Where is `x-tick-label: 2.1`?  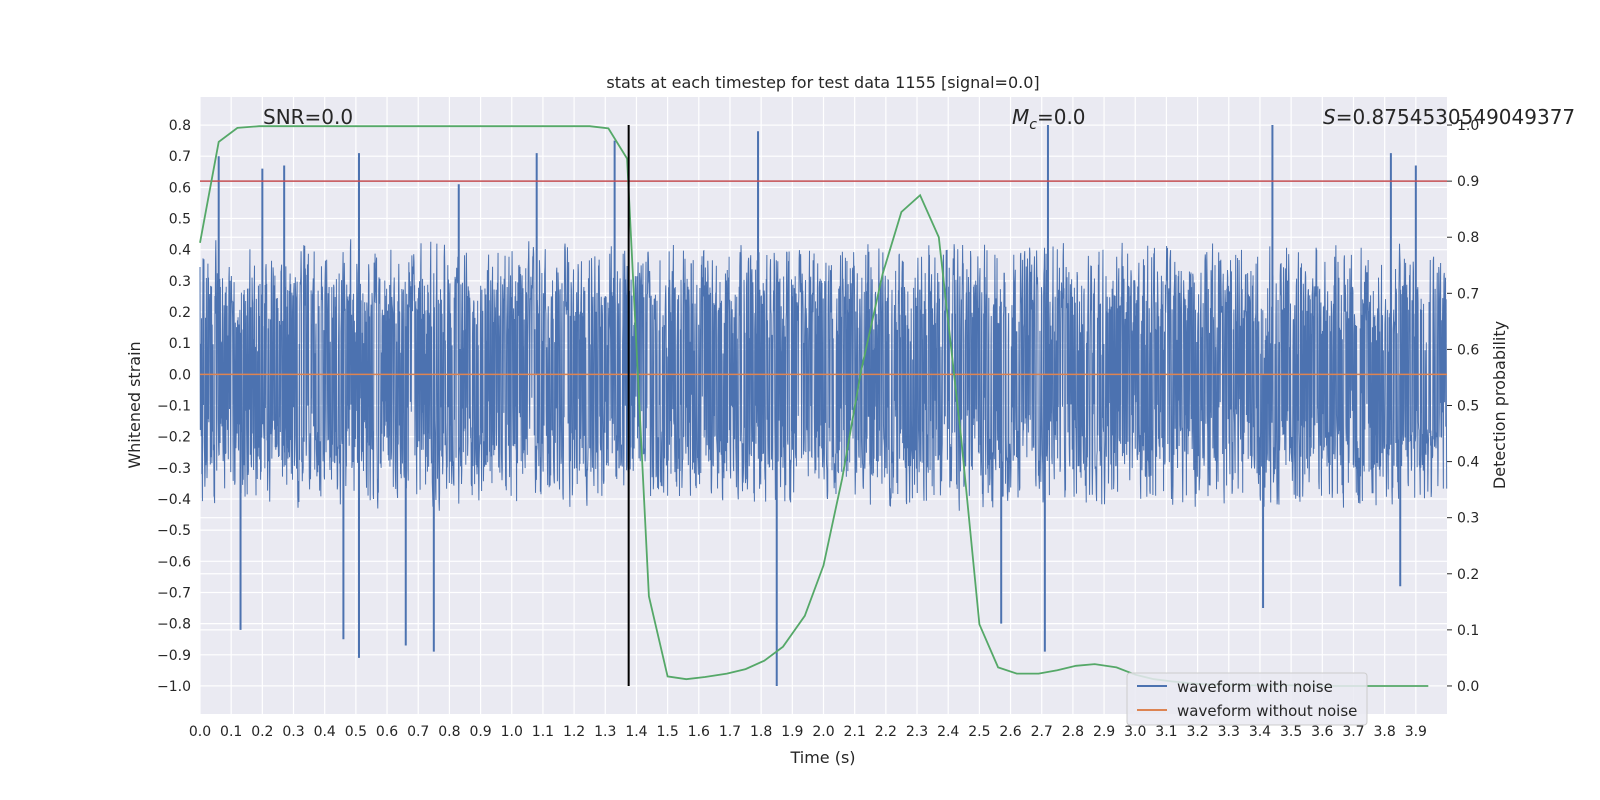 x-tick-label: 2.1 is located at coordinates (855, 732).